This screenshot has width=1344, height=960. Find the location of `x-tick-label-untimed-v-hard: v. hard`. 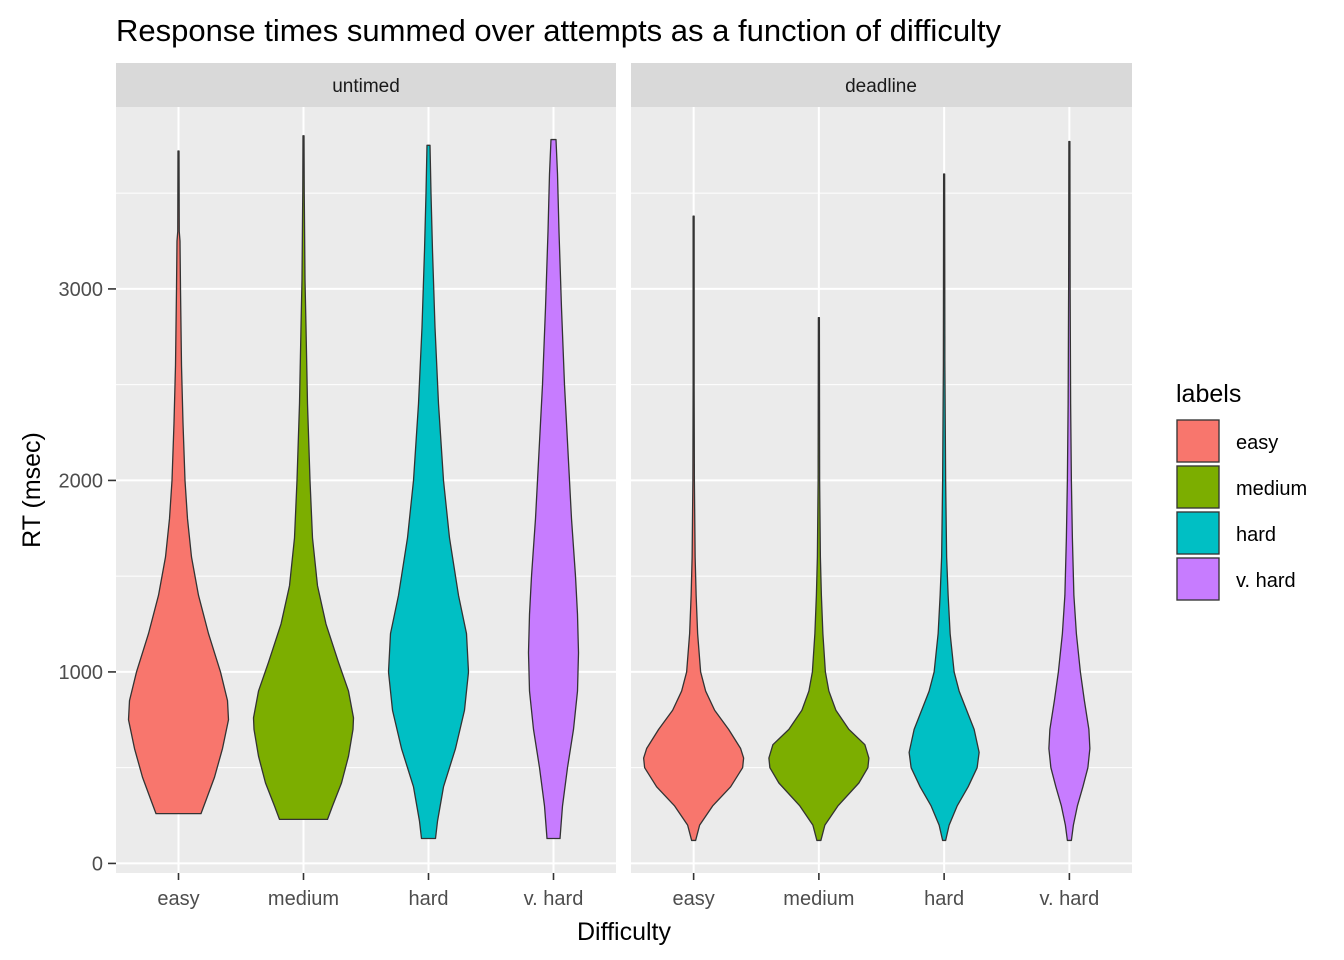

x-tick-label-untimed-v-hard: v. hard is located at coordinates (554, 899).